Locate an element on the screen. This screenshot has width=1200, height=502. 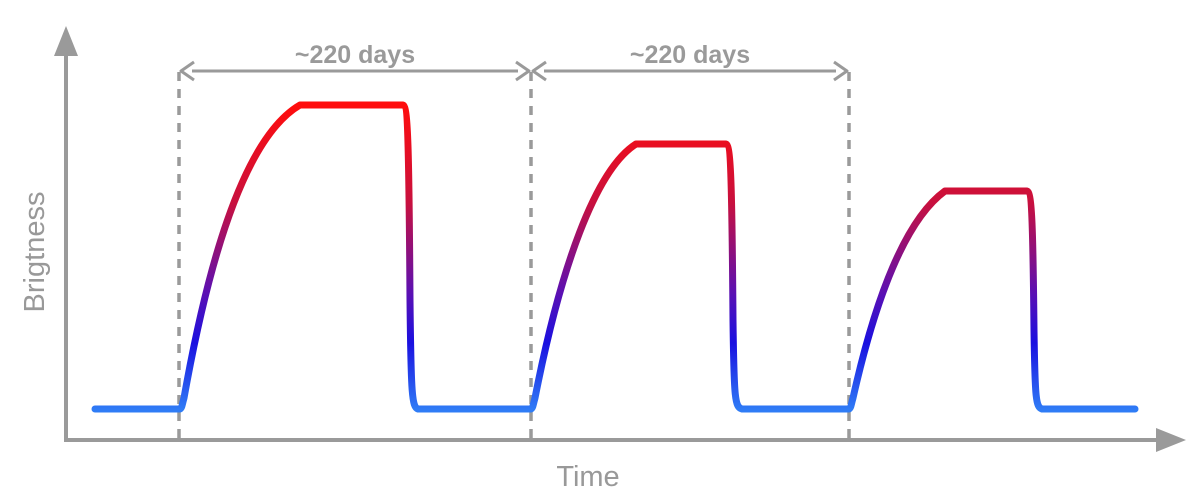
x-axis-label: Time is located at coordinates (587, 477).